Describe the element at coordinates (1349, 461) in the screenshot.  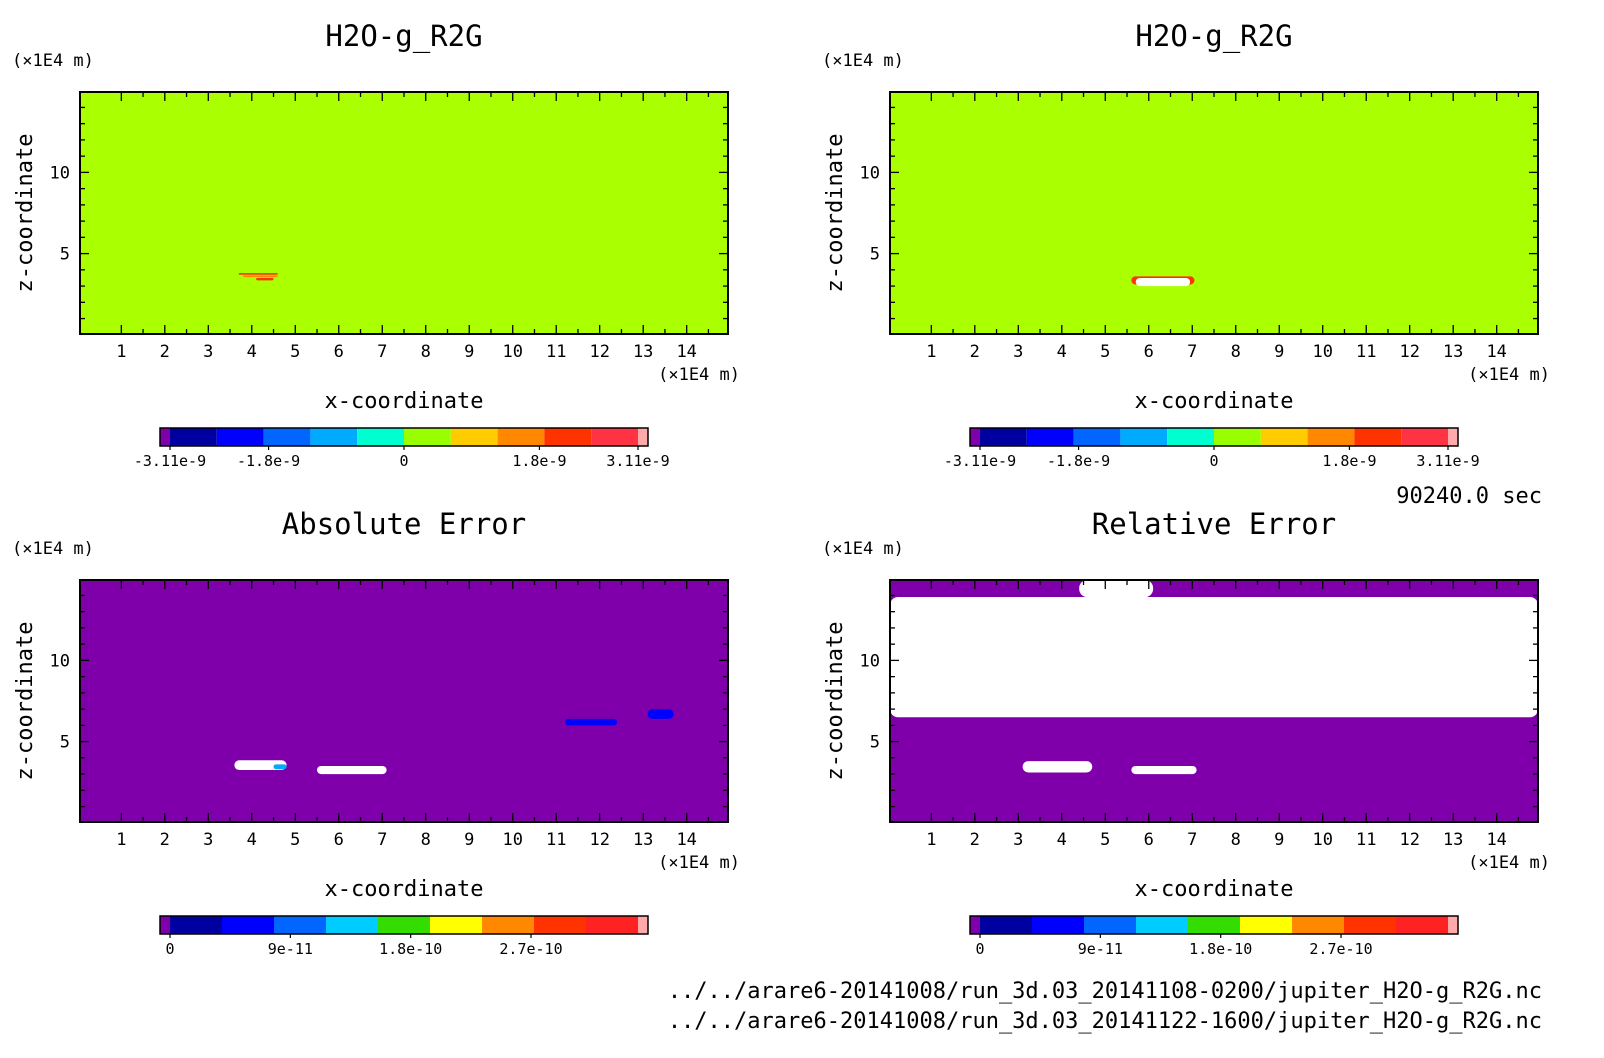
I see `colorbar-tick-label: 1.8e-9` at that location.